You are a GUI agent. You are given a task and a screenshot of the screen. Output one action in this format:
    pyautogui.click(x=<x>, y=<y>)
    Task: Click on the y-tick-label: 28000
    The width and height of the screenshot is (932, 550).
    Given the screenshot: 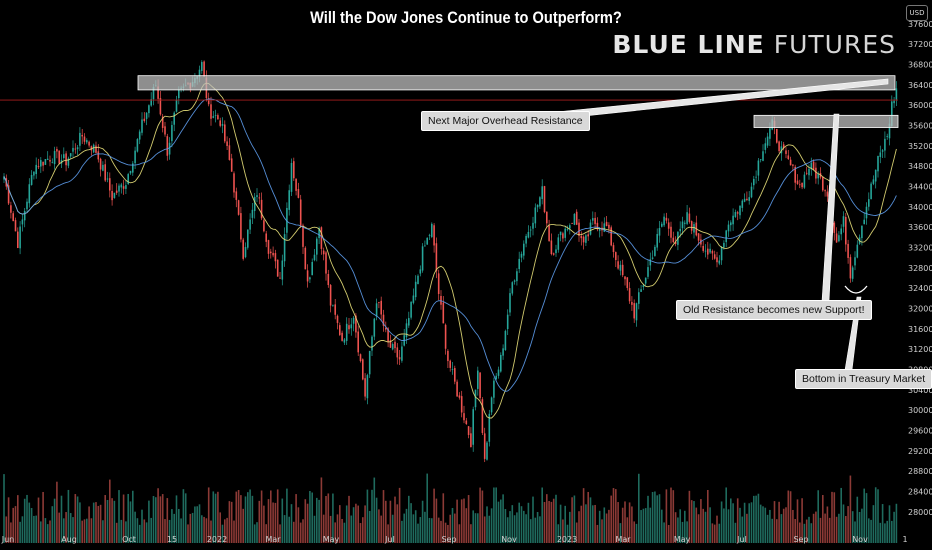 What is the action you would take?
    pyautogui.click(x=920, y=512)
    